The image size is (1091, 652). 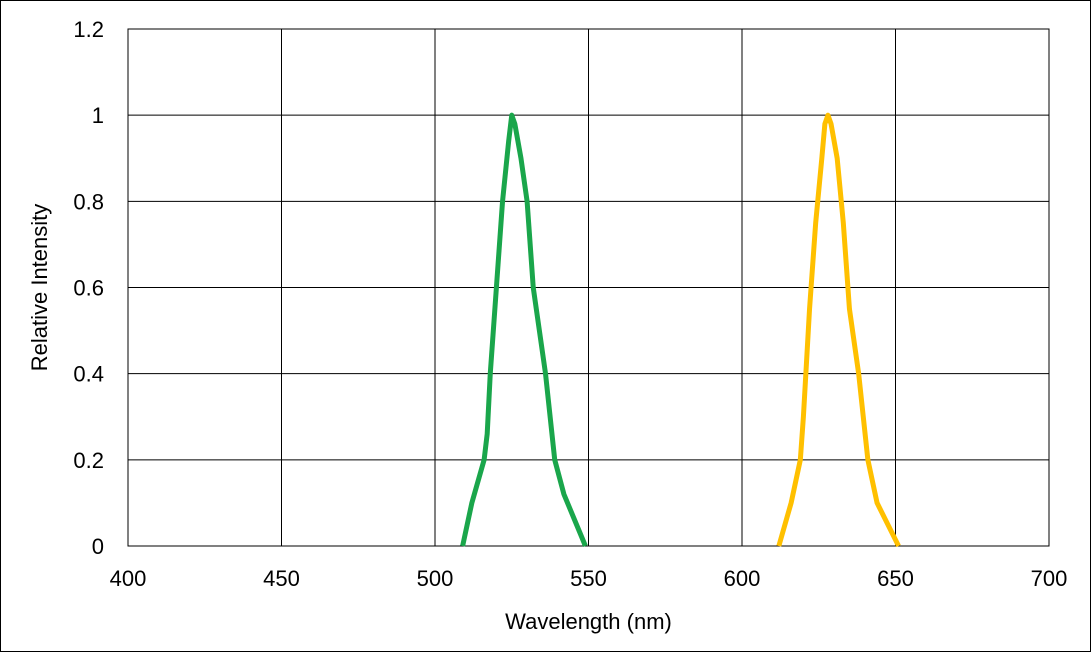 What do you see at coordinates (435, 578) in the screenshot?
I see `x-tick-label-500: 500` at bounding box center [435, 578].